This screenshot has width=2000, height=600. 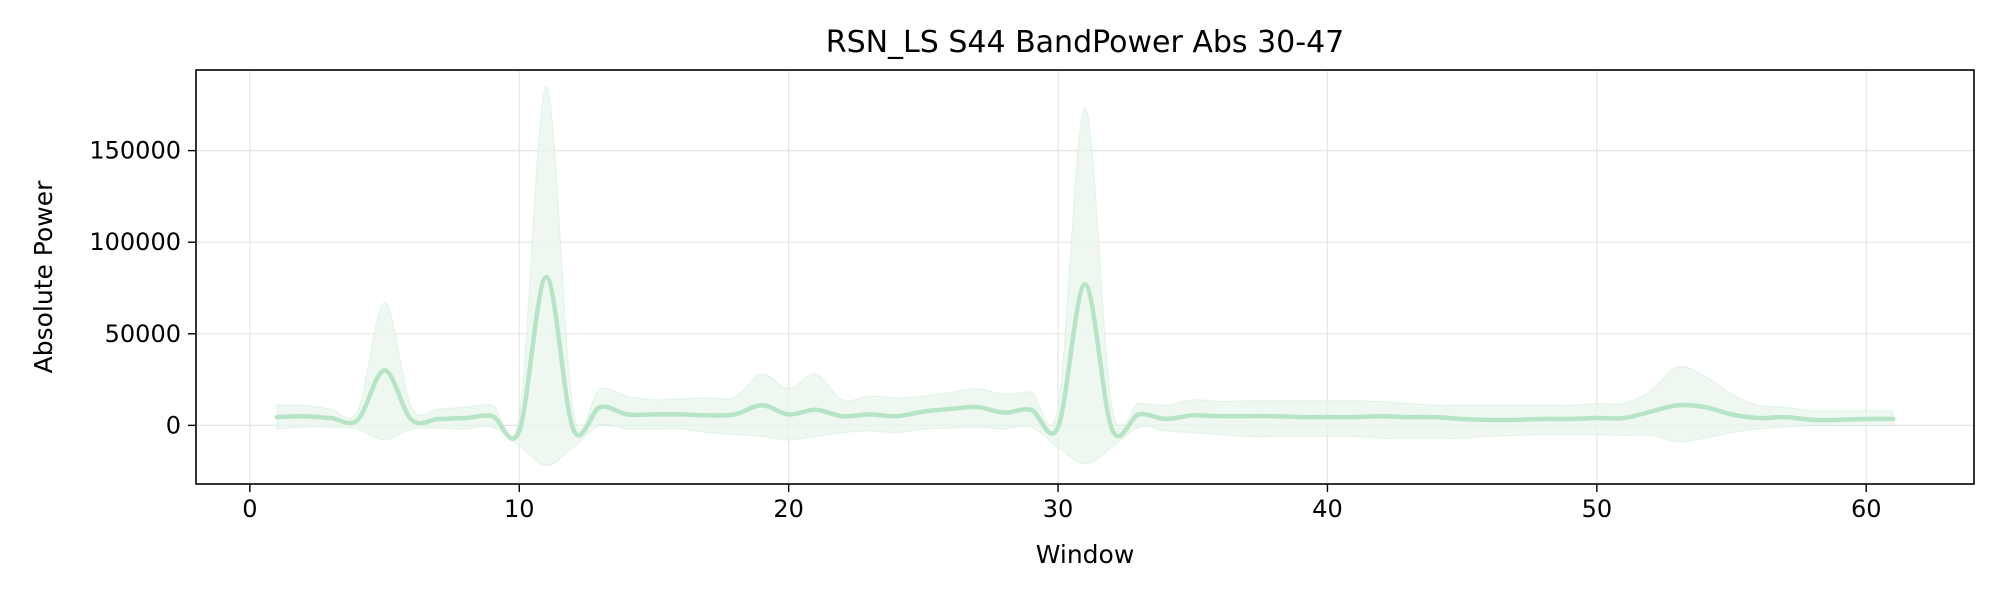 What do you see at coordinates (1085, 554) in the screenshot?
I see `x-axis-label: Window` at bounding box center [1085, 554].